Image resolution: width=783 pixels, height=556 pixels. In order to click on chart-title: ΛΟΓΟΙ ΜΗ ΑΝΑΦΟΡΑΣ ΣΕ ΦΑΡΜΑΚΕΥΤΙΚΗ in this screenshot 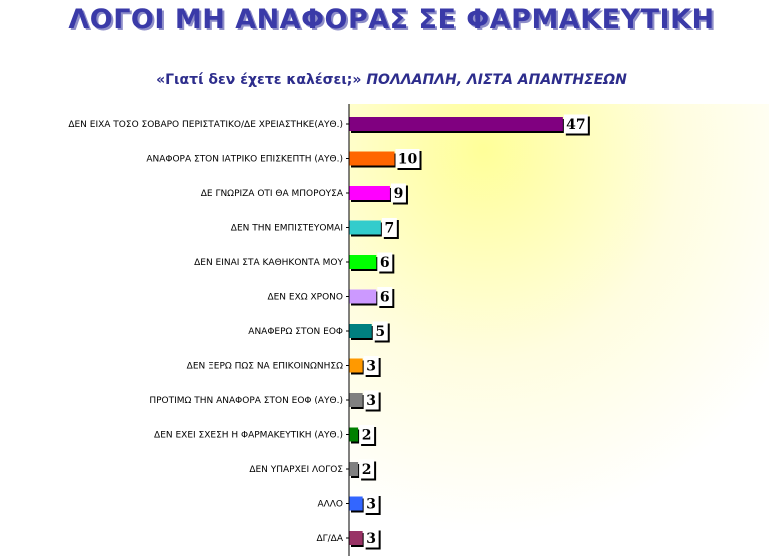, I will do `click(391, 19)`.